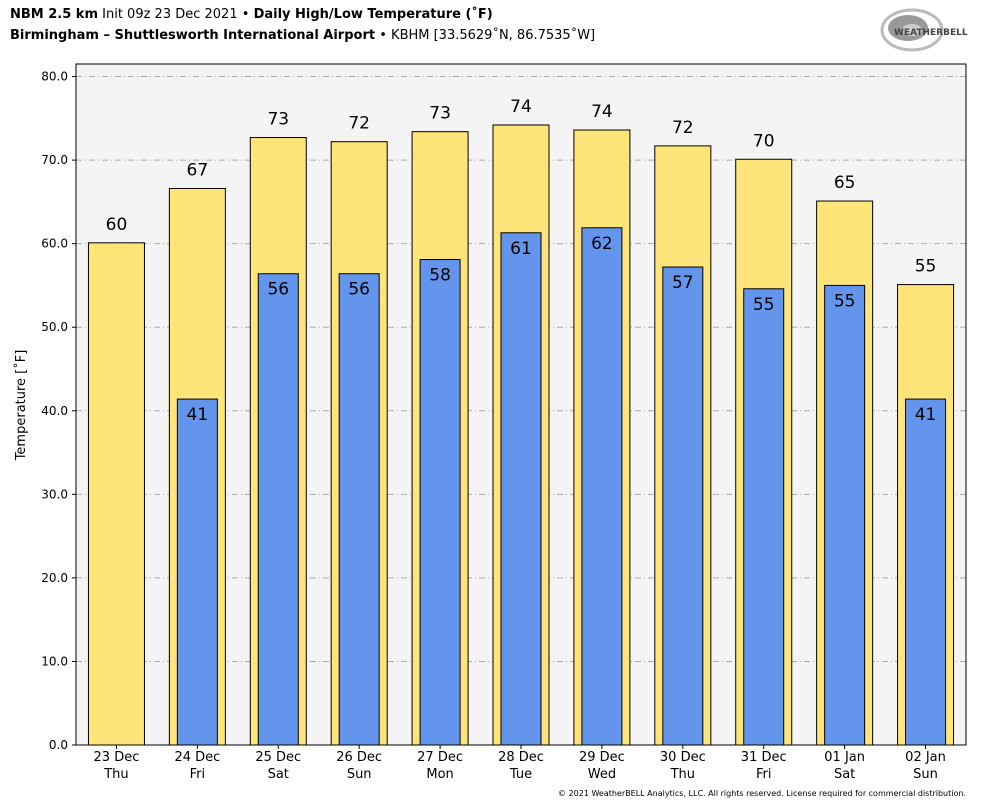  I want to click on low-label: 58, so click(440, 276).